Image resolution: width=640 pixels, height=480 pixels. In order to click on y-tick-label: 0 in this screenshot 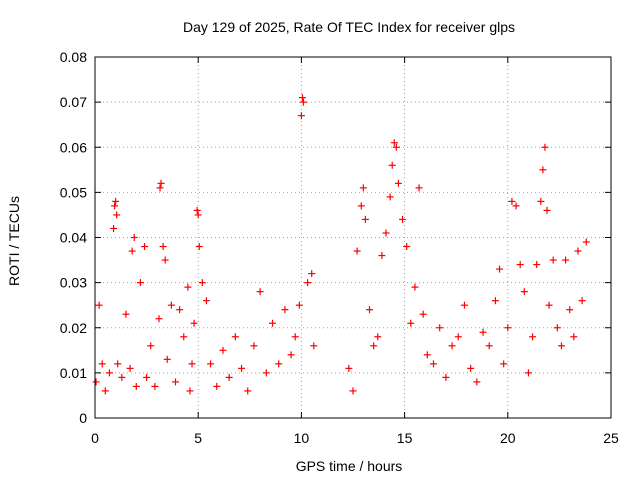, I will do `click(83, 418)`.